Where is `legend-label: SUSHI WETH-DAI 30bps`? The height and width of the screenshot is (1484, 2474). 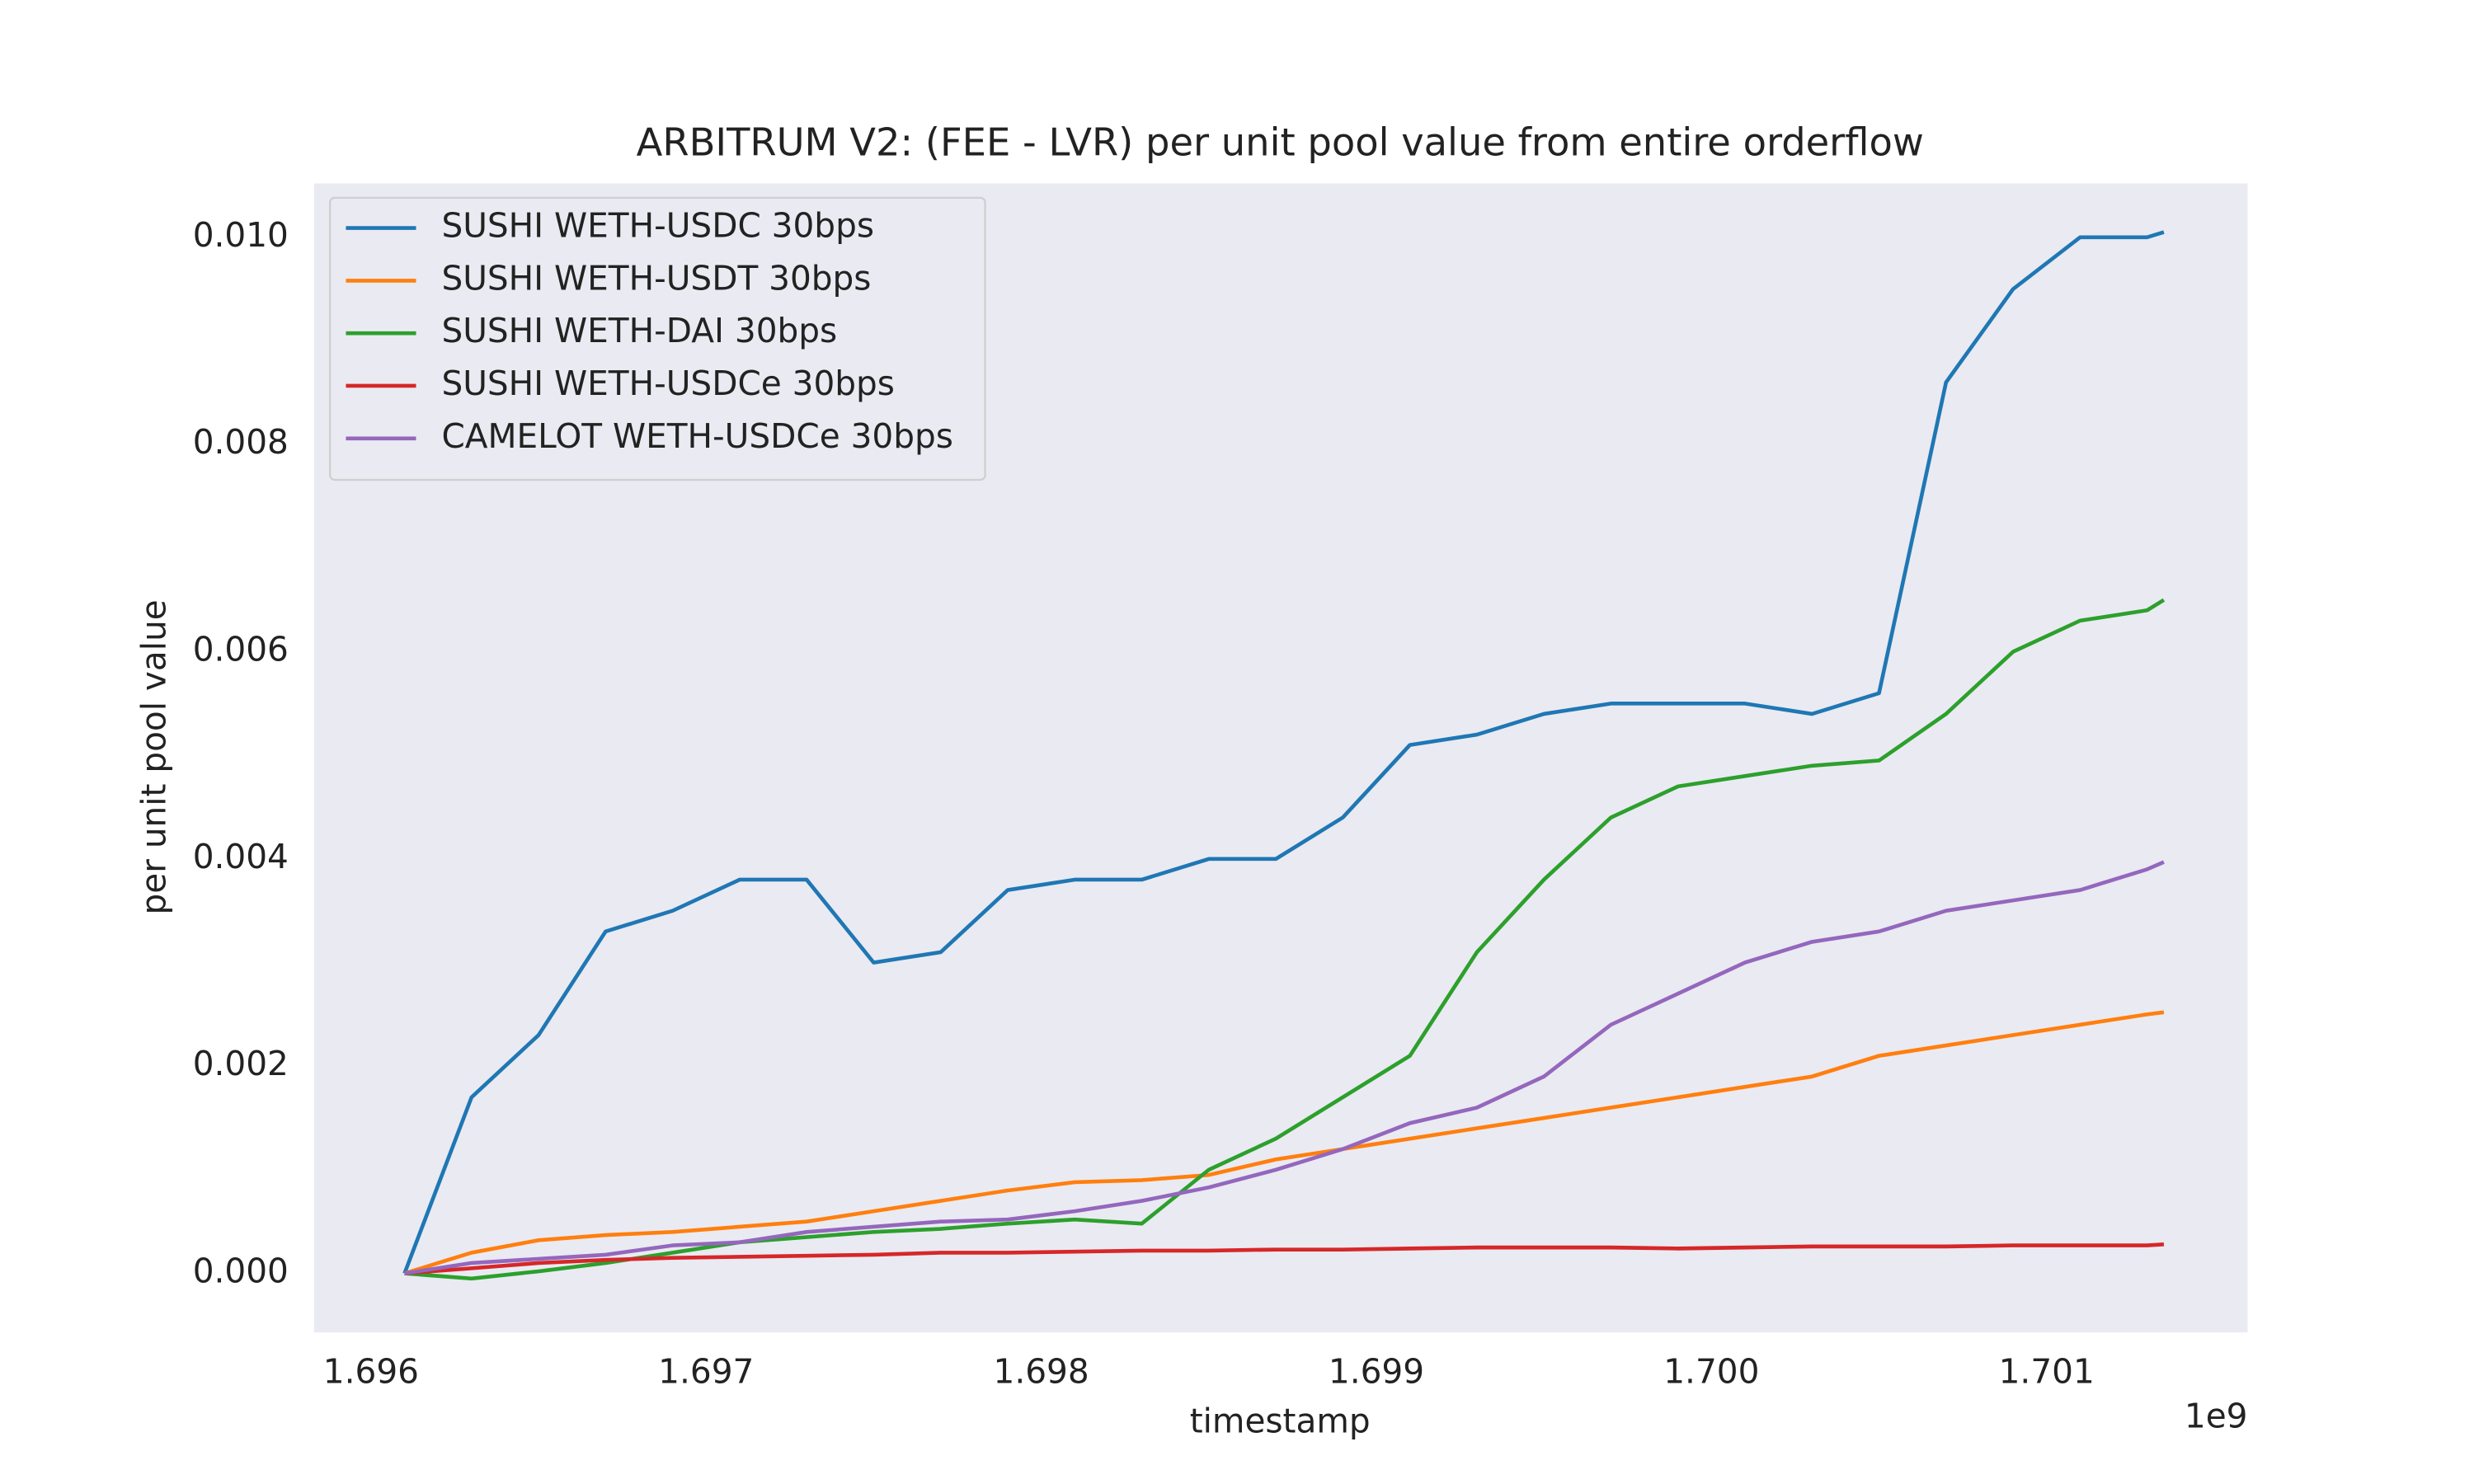 legend-label: SUSHI WETH-DAI 30bps is located at coordinates (639, 330).